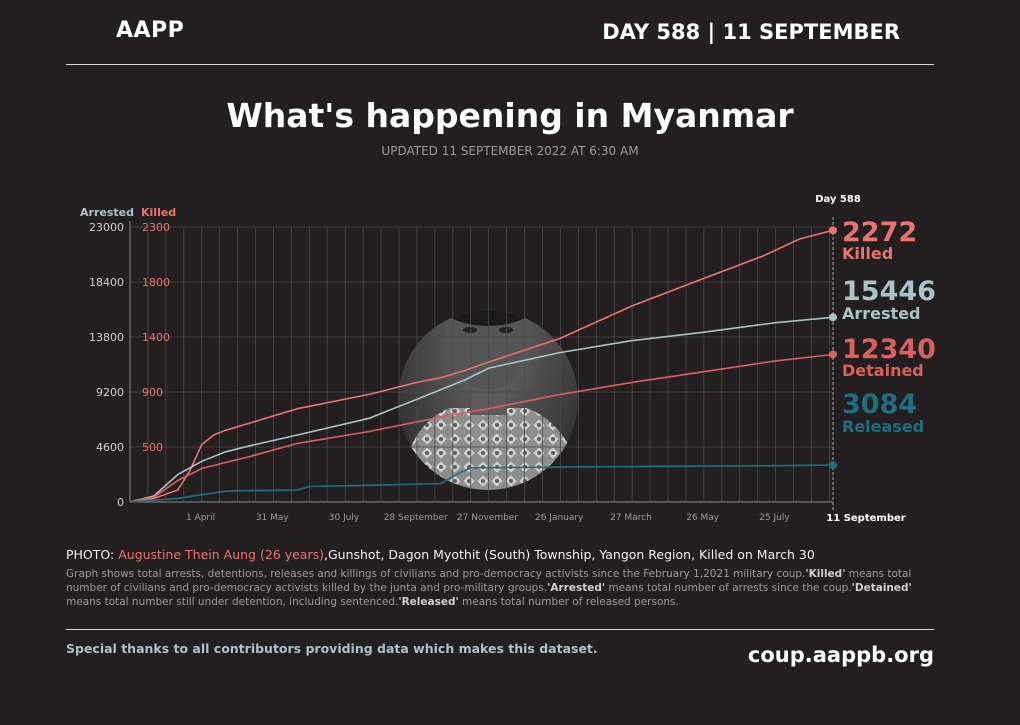 This screenshot has height=725, width=1020. What do you see at coordinates (576, 588) in the screenshot?
I see `desc-term-arrested: 'Arrested'` at bounding box center [576, 588].